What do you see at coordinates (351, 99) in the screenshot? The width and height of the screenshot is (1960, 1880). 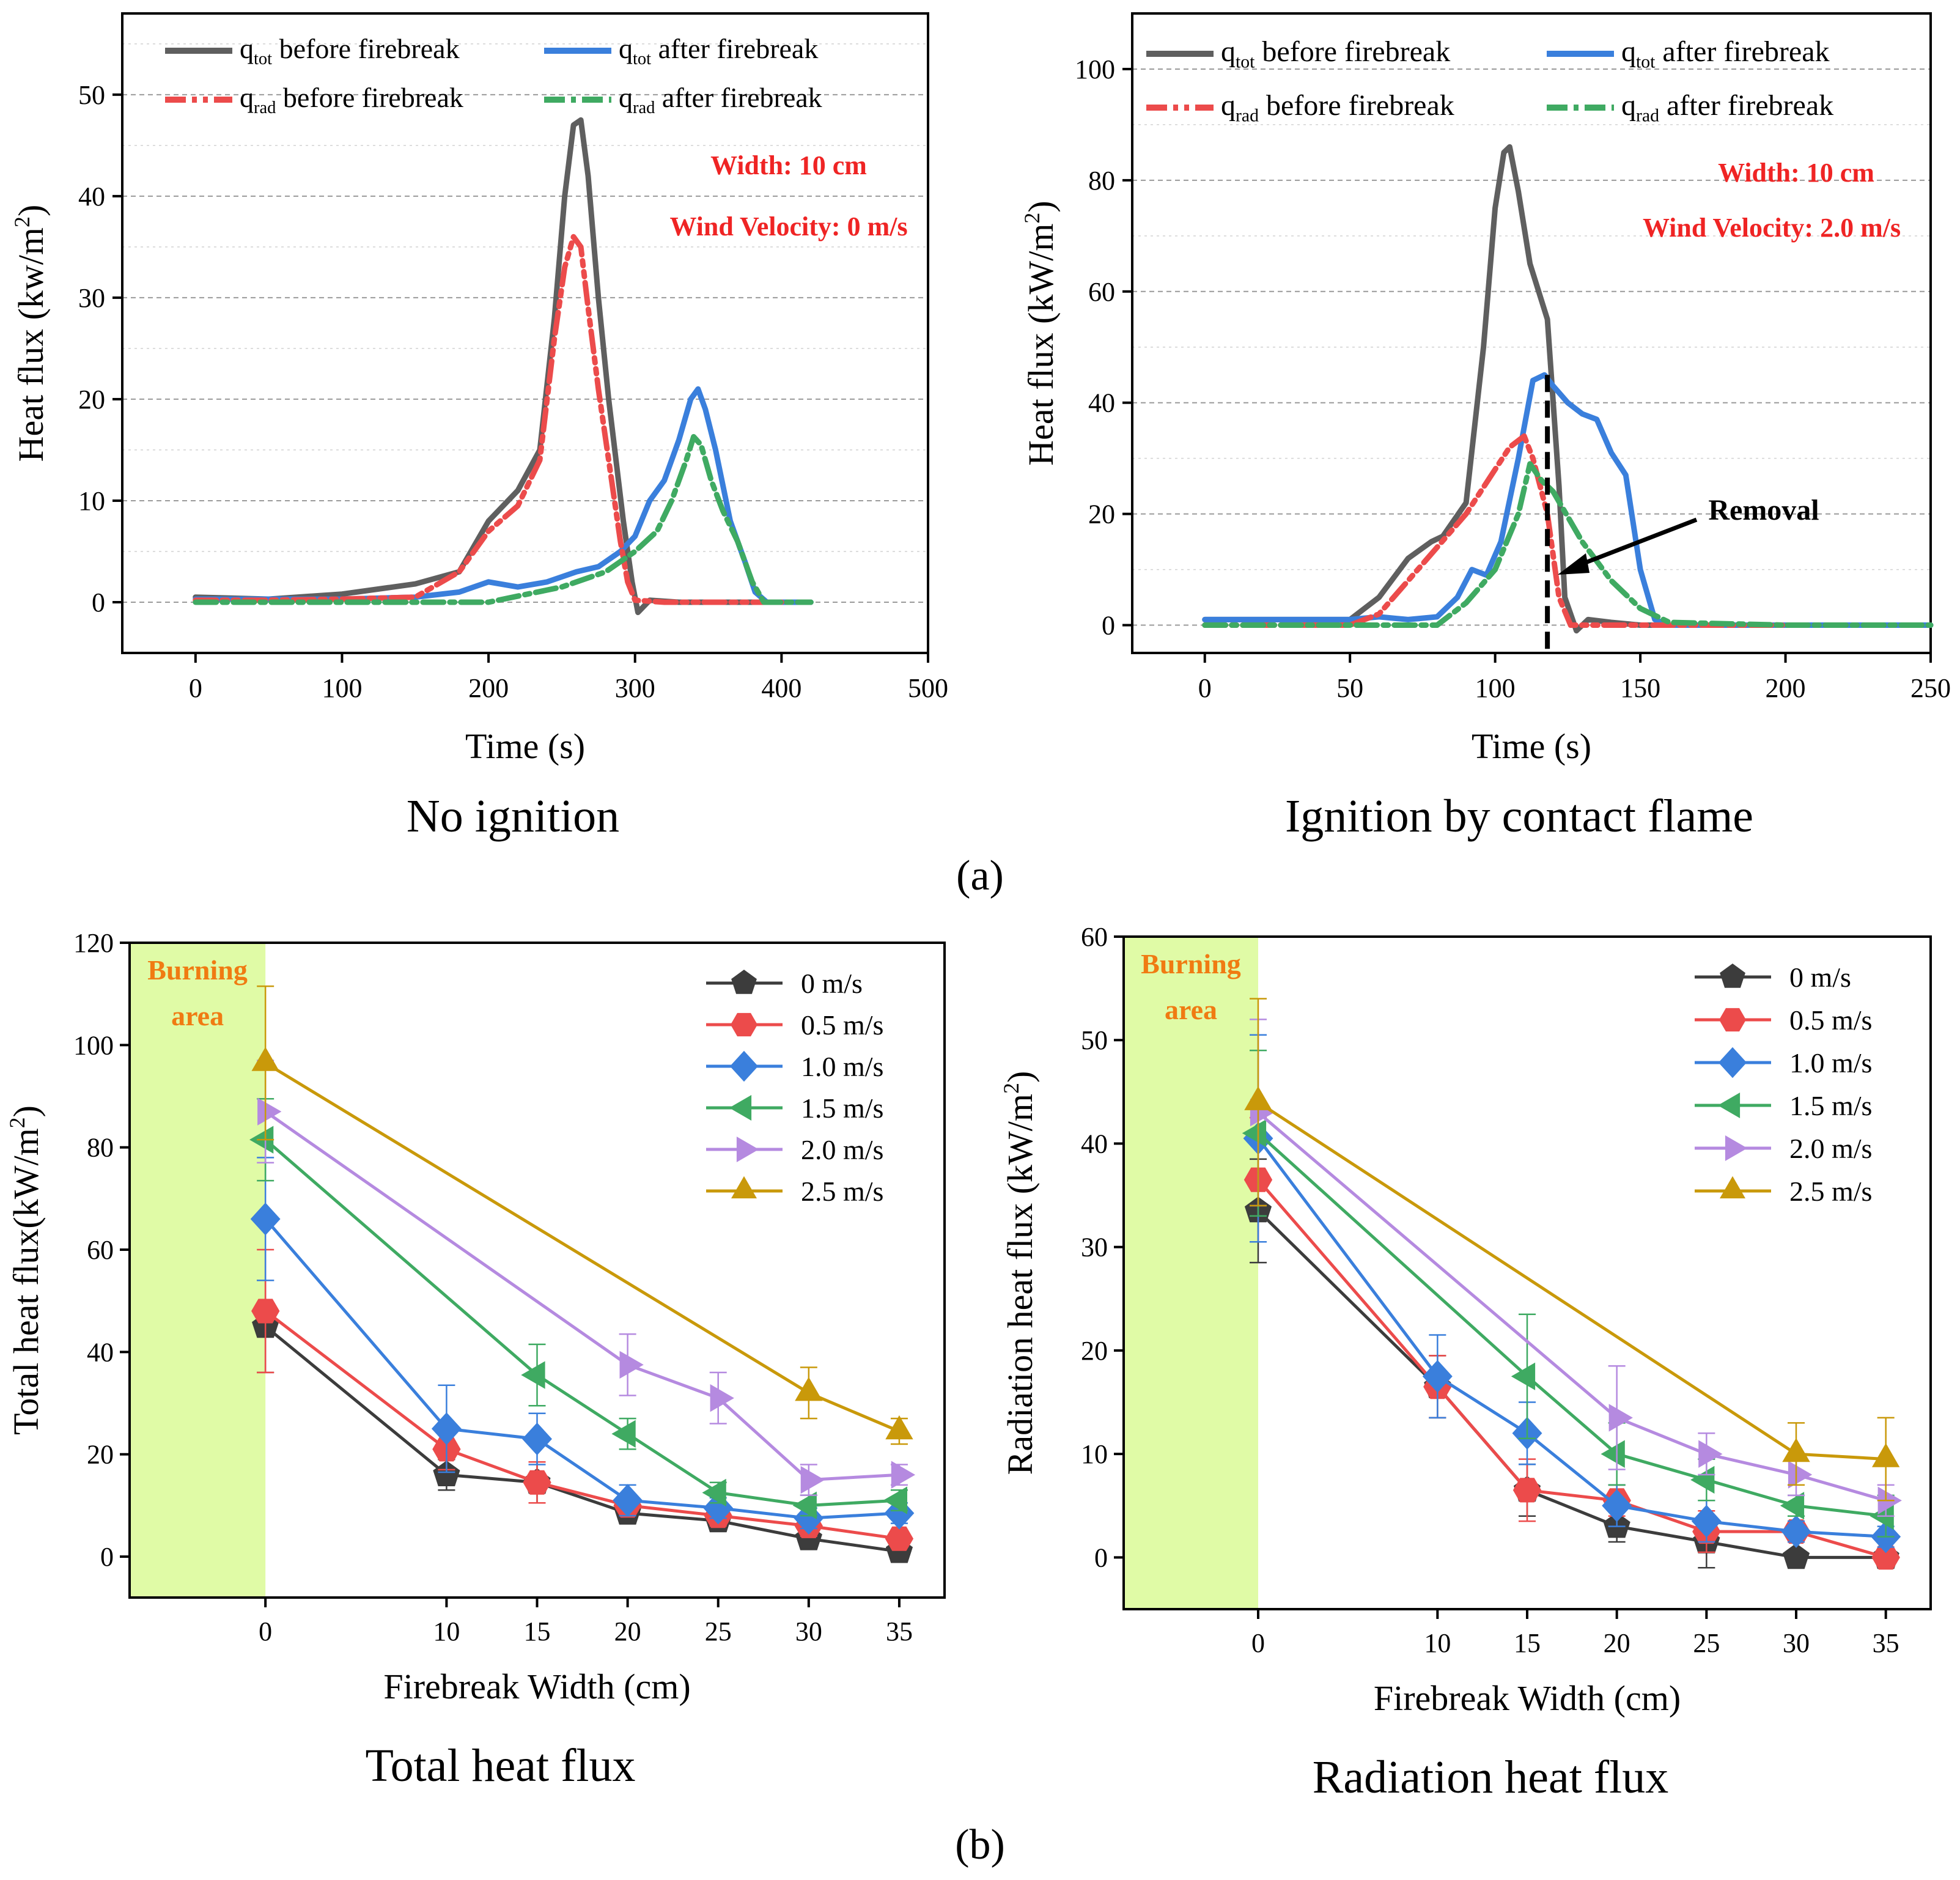 I see `legend-label: qrad before firebreak` at bounding box center [351, 99].